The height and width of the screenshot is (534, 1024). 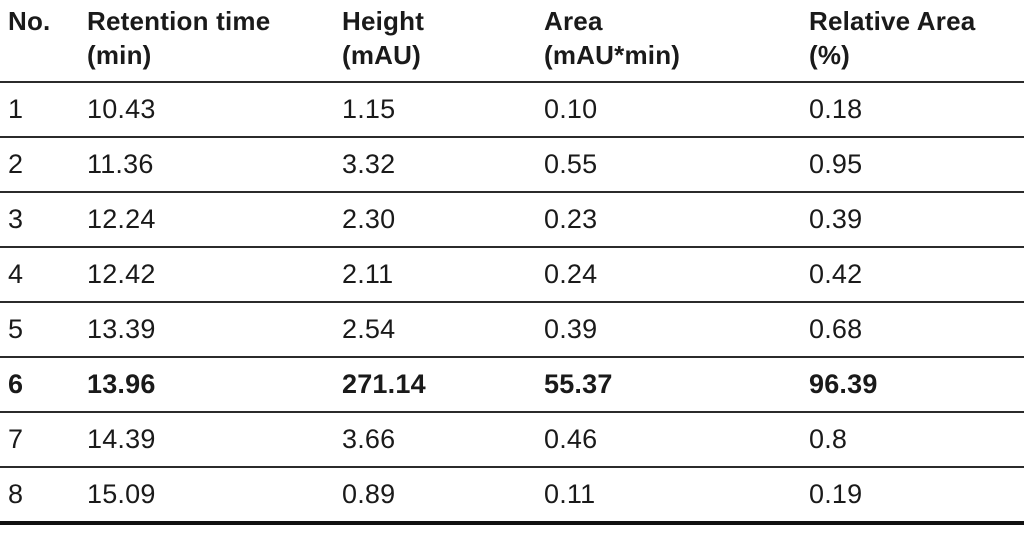 I want to click on column-unit: (min), so click(x=119, y=55).